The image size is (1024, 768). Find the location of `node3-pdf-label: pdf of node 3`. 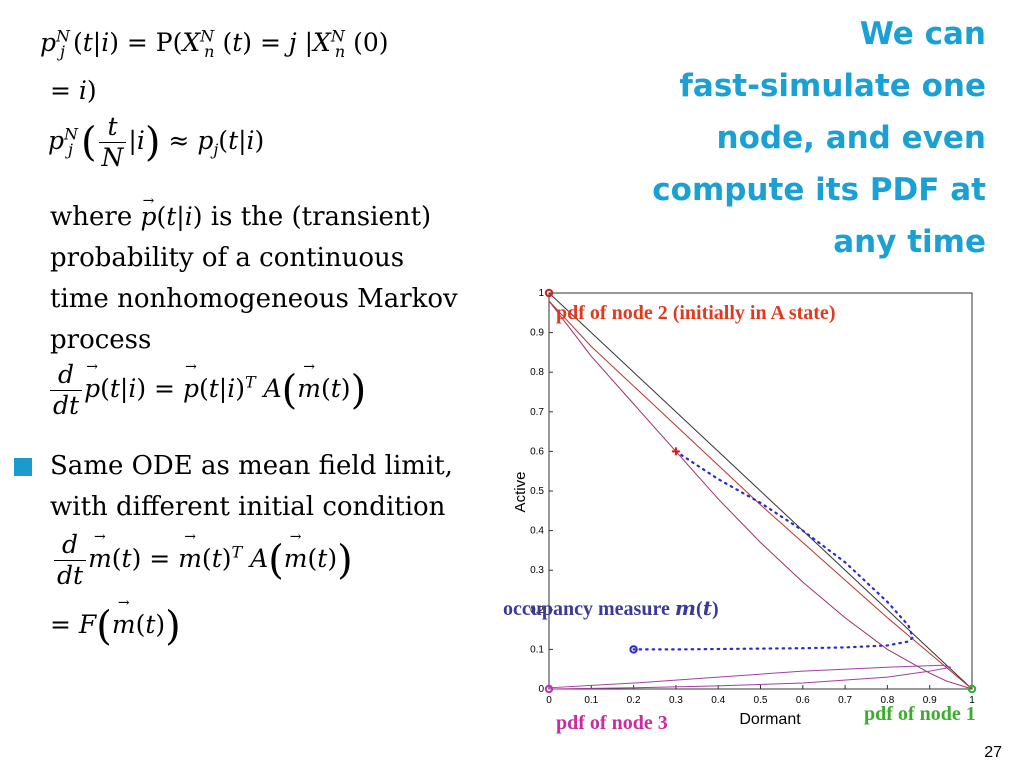

node3-pdf-label: pdf of node 3 is located at coordinates (612, 723).